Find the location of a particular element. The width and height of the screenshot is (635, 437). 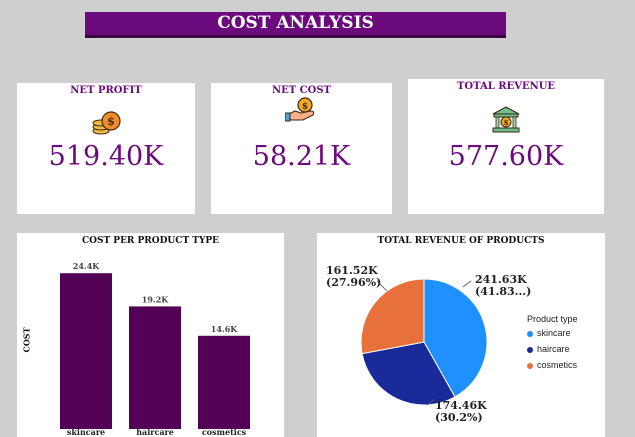

legend-label: cosmetics is located at coordinates (557, 365).